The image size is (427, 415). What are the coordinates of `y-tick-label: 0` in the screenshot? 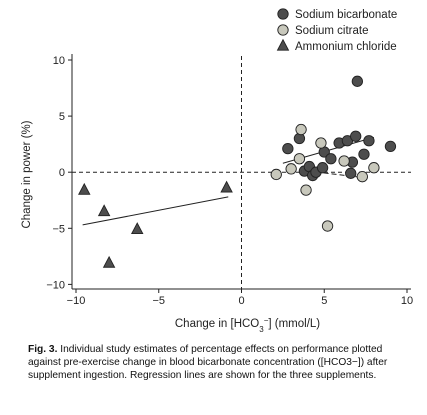 It's located at (62, 173).